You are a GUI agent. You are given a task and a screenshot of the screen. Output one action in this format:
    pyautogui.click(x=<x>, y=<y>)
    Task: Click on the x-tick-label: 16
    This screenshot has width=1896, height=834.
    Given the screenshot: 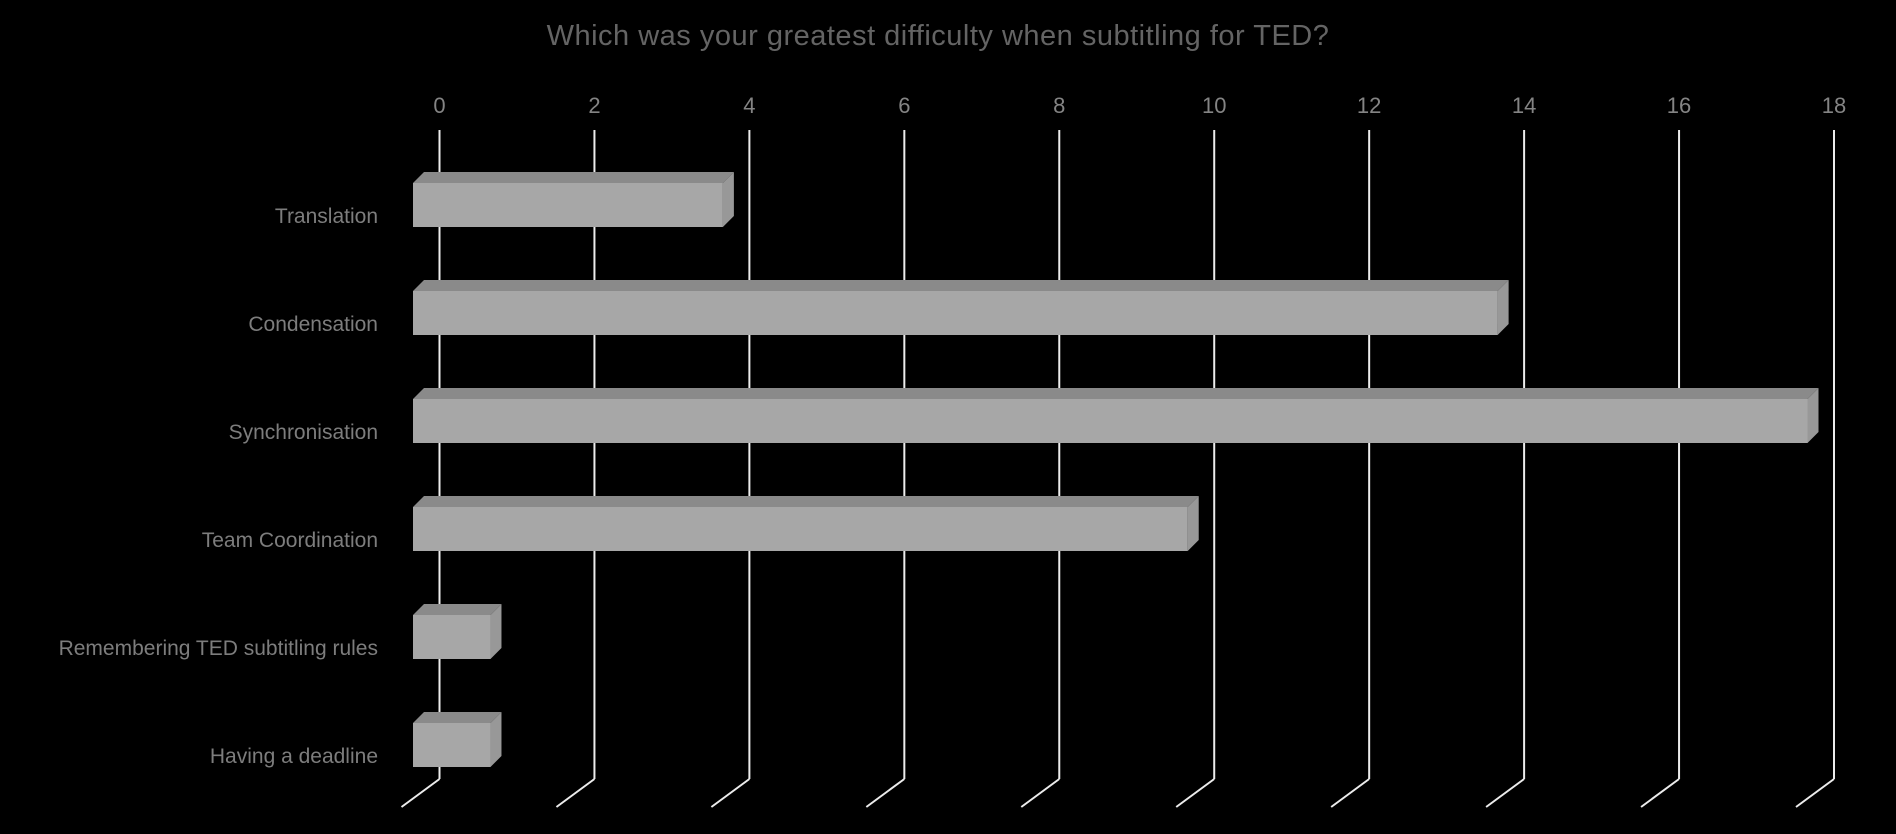 What is the action you would take?
    pyautogui.click(x=1679, y=105)
    